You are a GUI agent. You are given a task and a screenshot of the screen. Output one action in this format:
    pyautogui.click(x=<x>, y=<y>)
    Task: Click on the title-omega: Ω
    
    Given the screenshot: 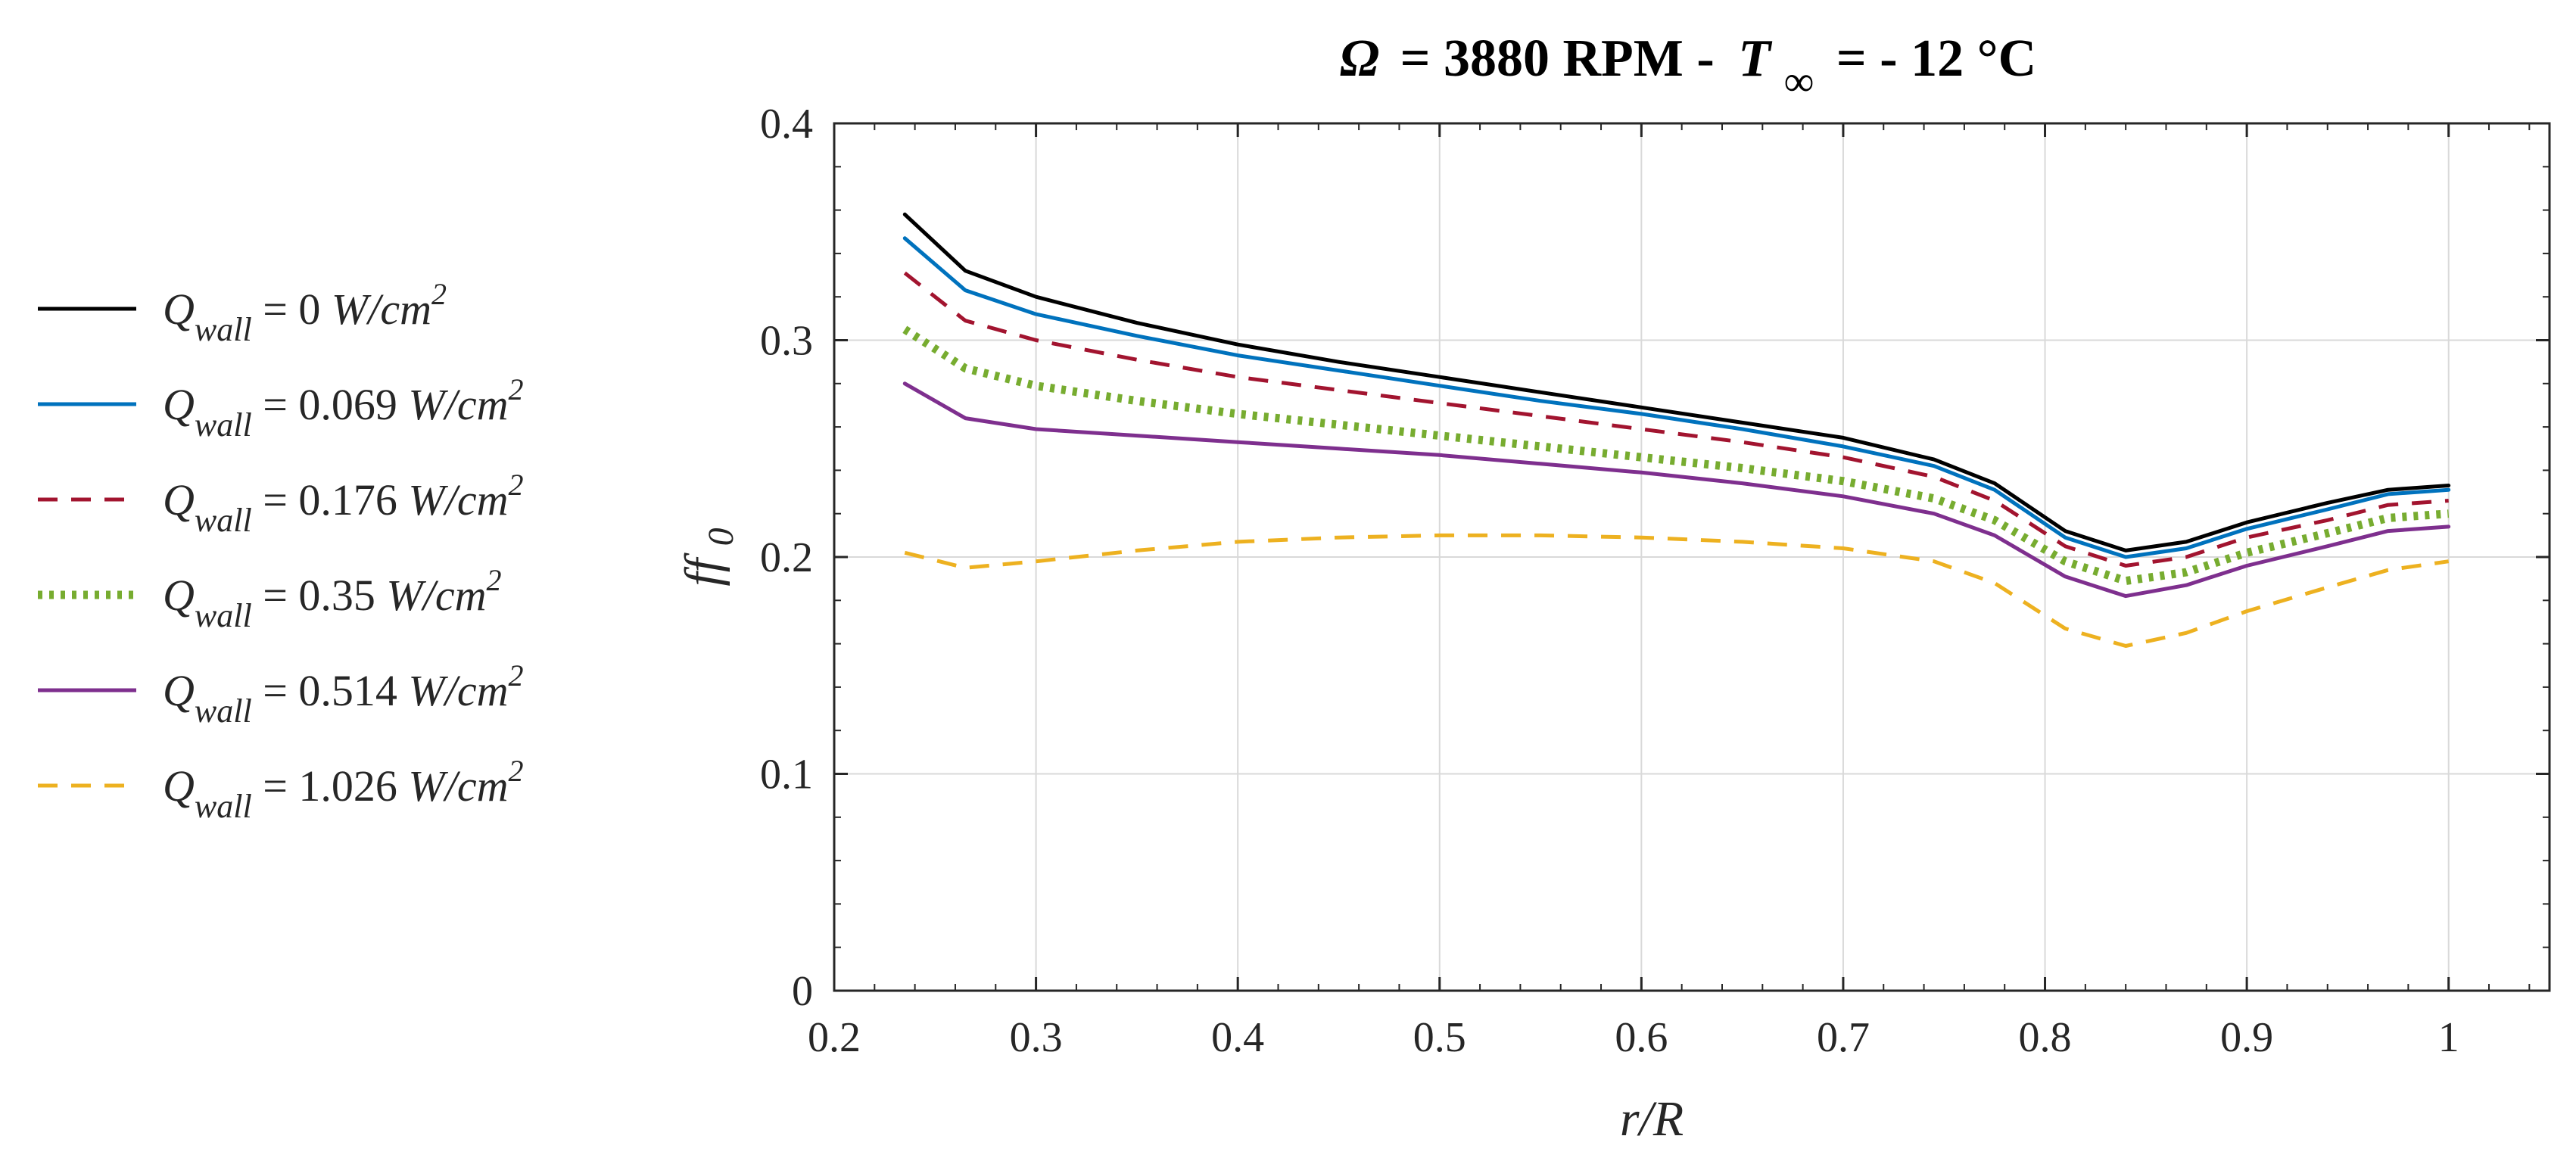 What is the action you would take?
    pyautogui.click(x=1359, y=59)
    